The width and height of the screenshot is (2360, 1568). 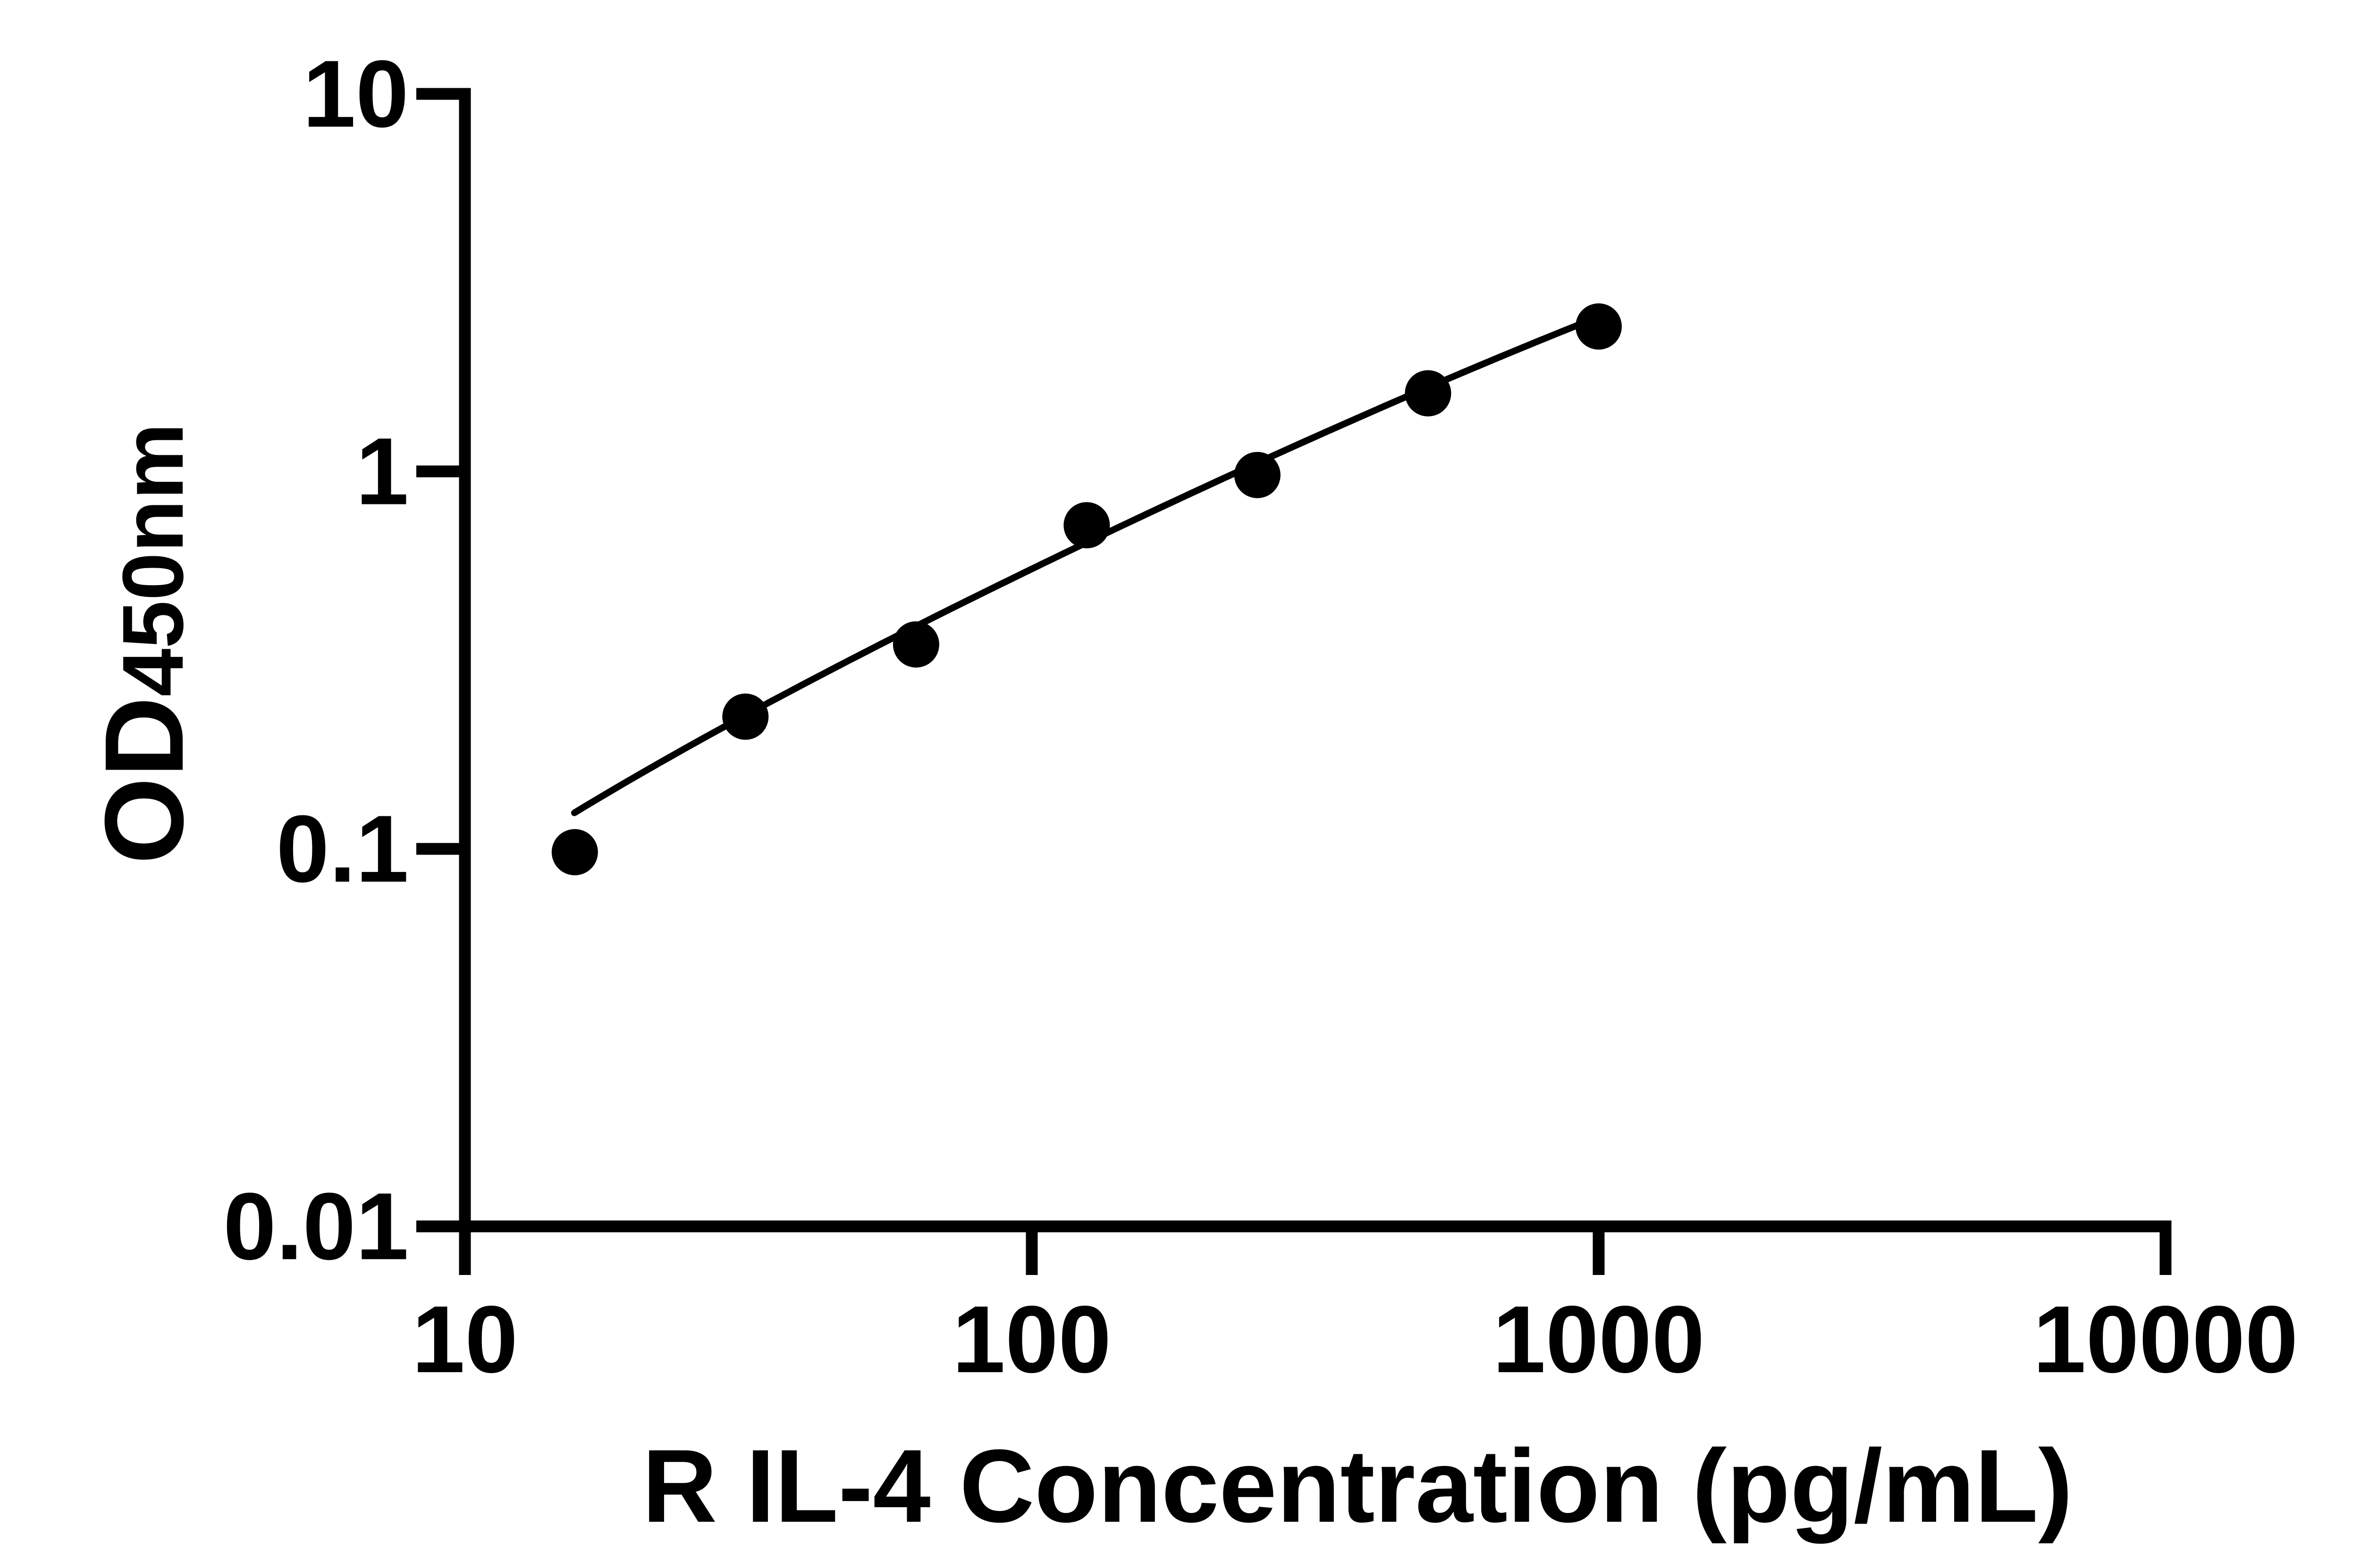 I want to click on y-axis-title-subscript: 450nm, so click(x=152, y=559).